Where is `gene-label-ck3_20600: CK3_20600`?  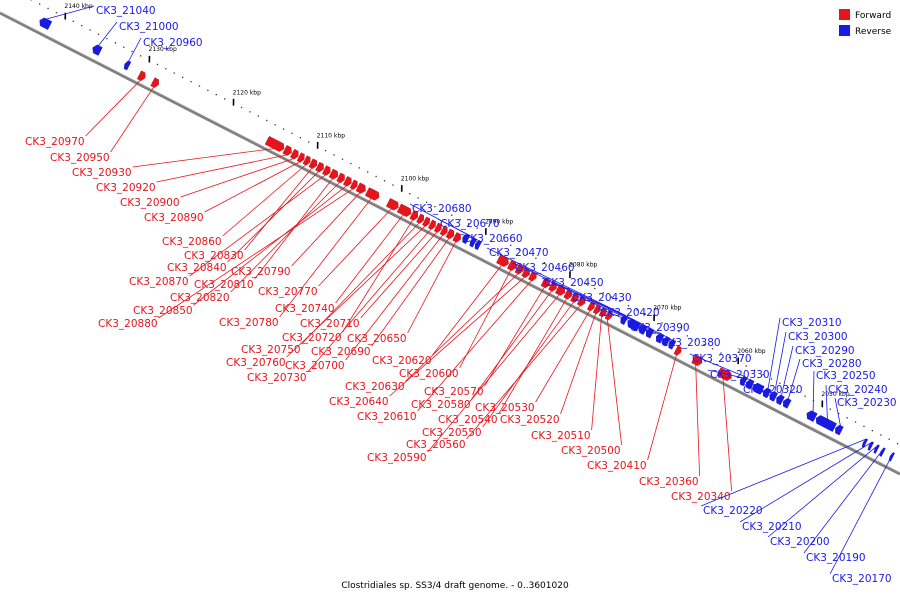
gene-label-ck3_20600: CK3_20600 is located at coordinates (429, 374).